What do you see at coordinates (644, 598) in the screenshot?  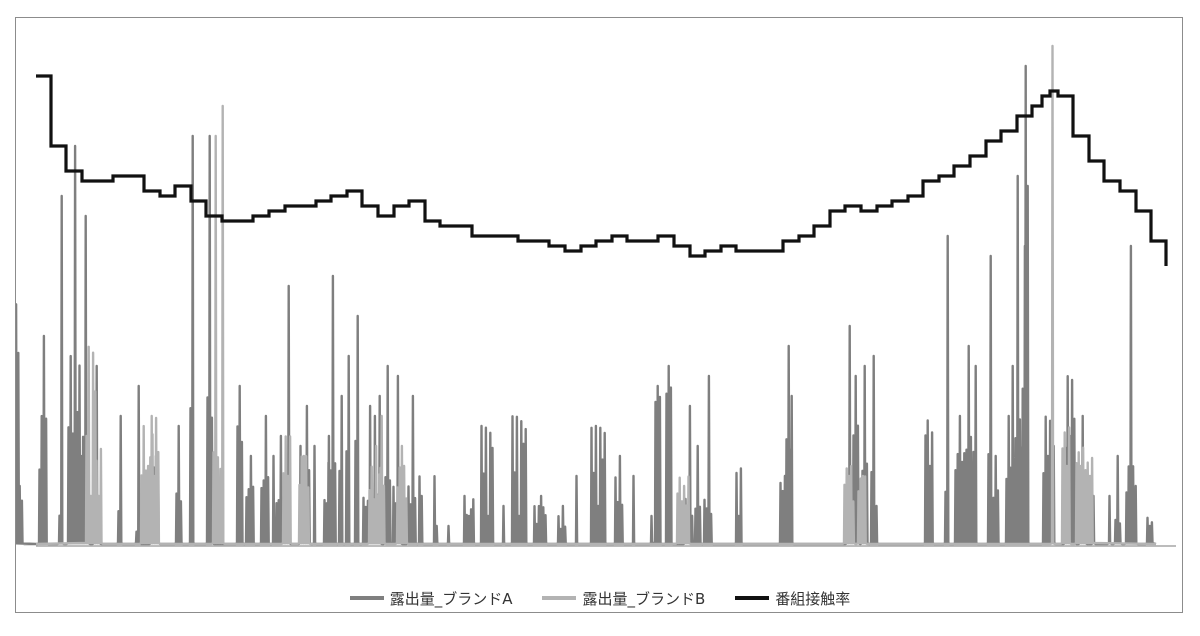 I see `legend-label-brand-b: 露出量_ブランドB` at bounding box center [644, 598].